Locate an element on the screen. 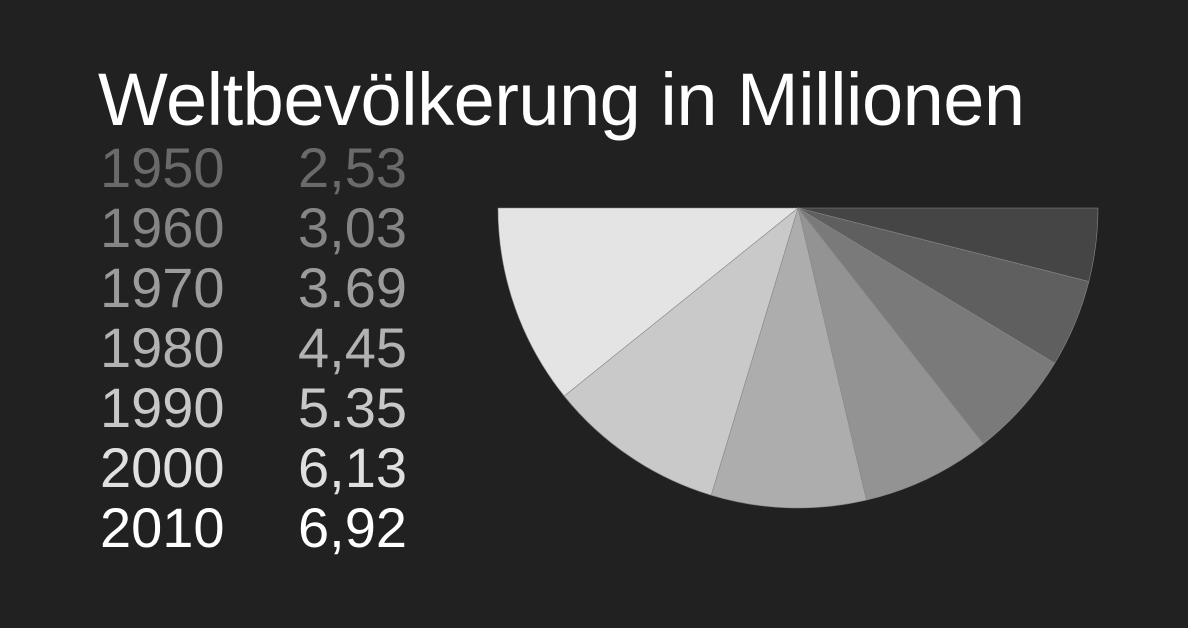 This screenshot has height=628, width=1188. value-label: 6,92 is located at coordinates (352, 527).